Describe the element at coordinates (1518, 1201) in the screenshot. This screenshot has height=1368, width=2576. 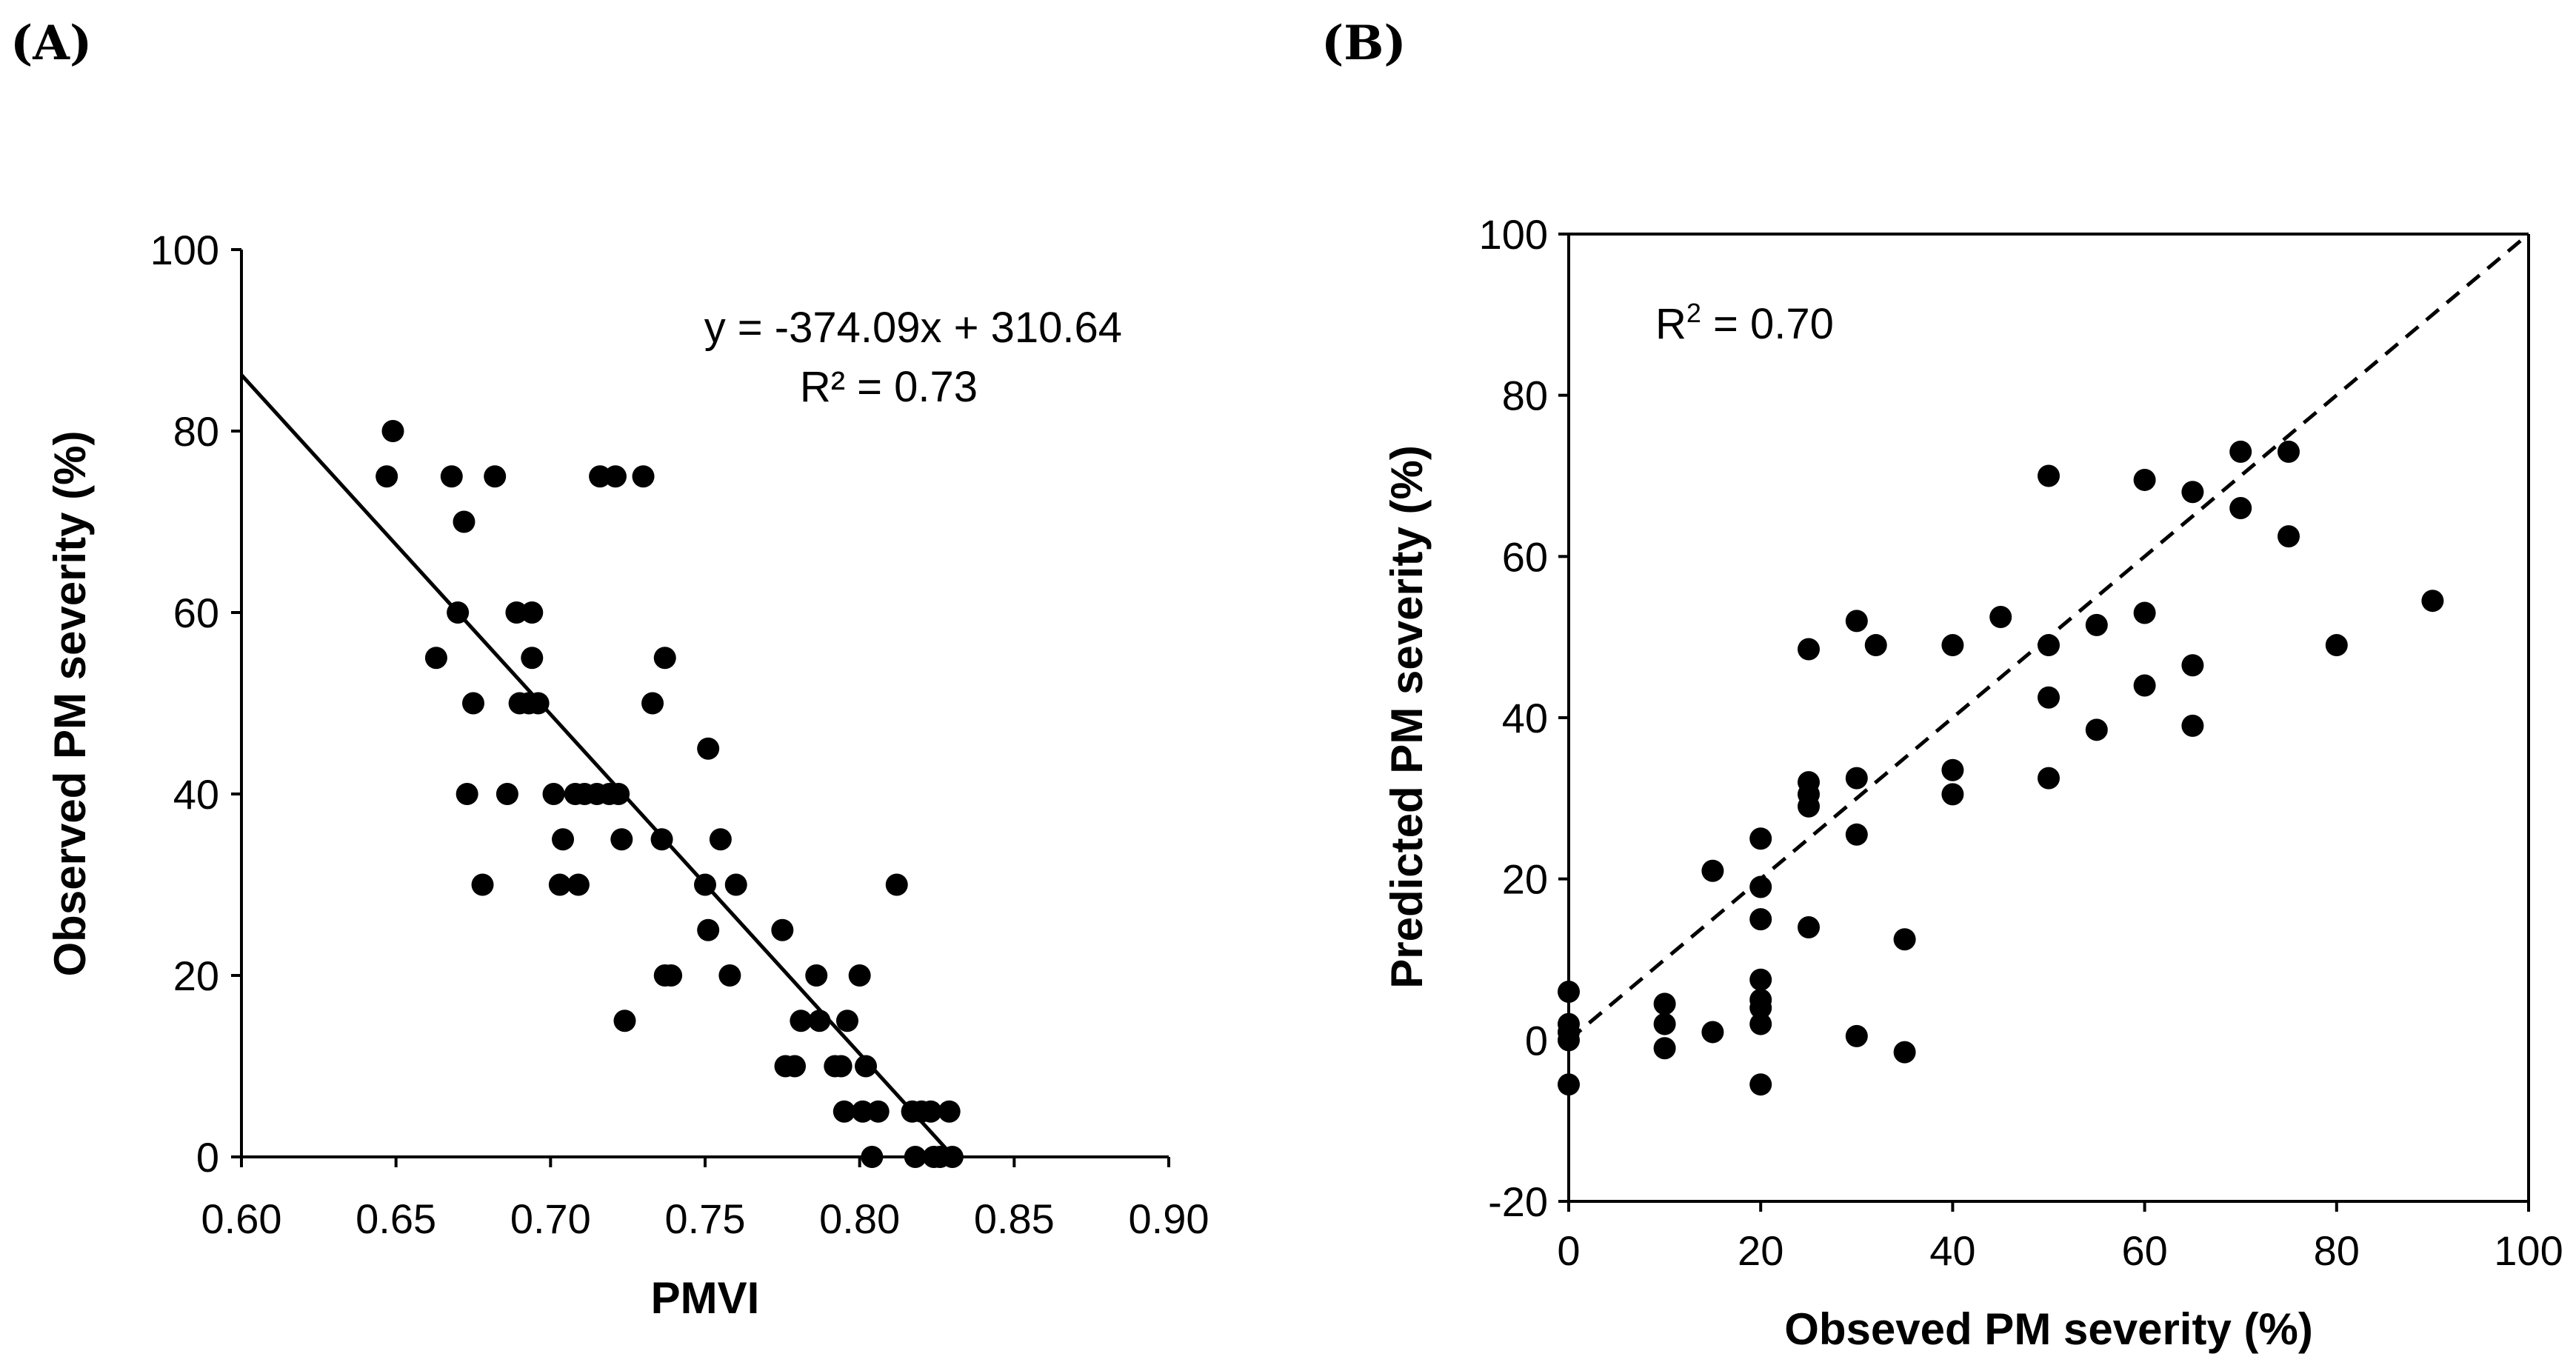
I see `chart-b-y-tick-label: -20` at that location.